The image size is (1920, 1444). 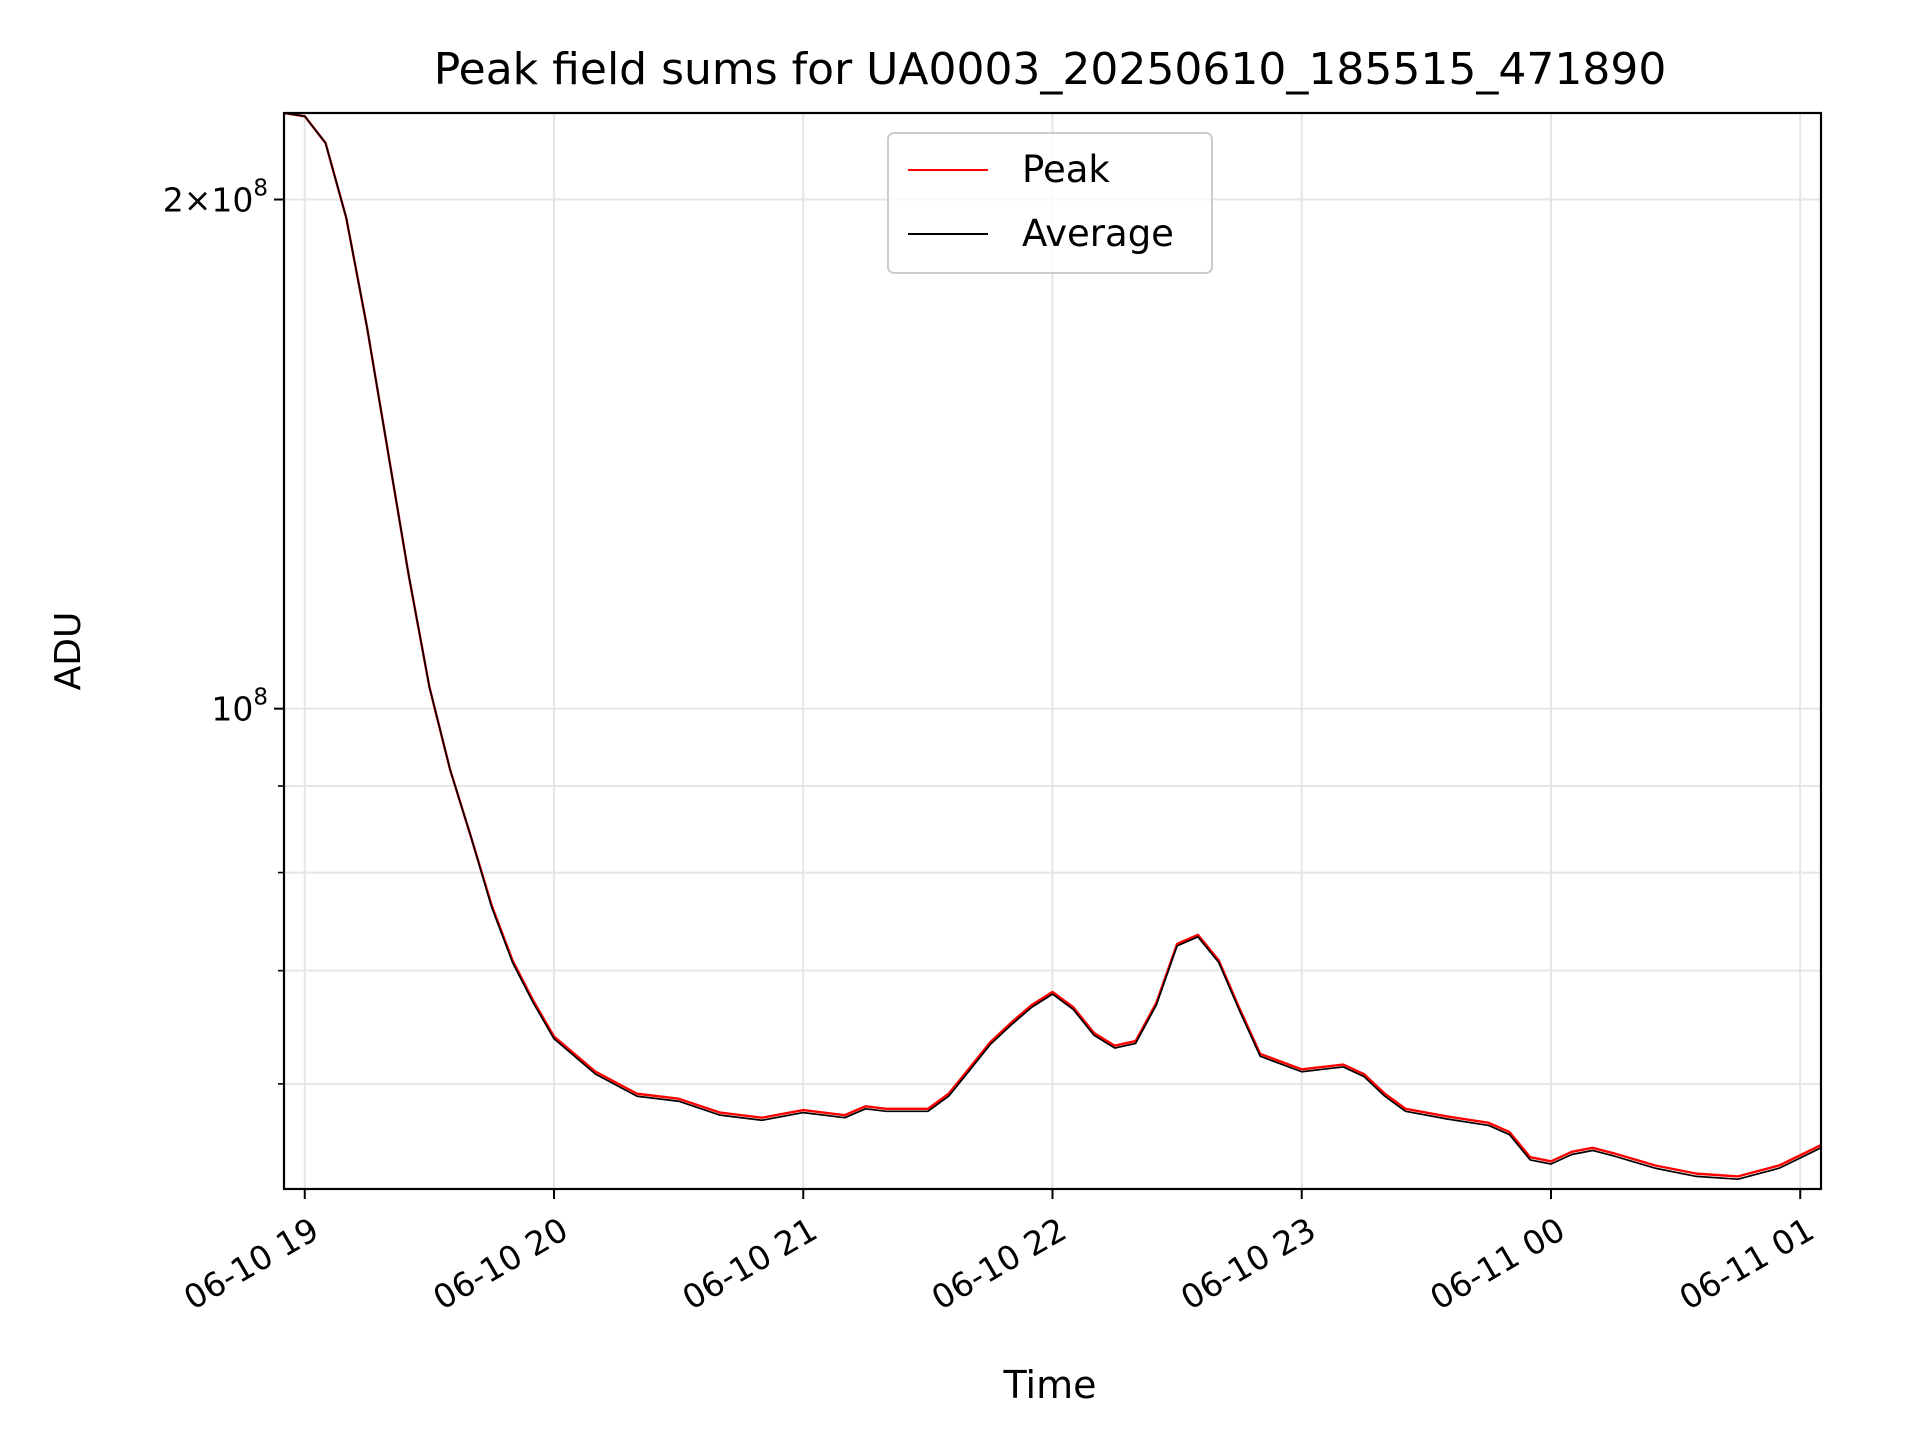 I want to click on x-tick-label: 06-10 20, so click(x=500, y=1264).